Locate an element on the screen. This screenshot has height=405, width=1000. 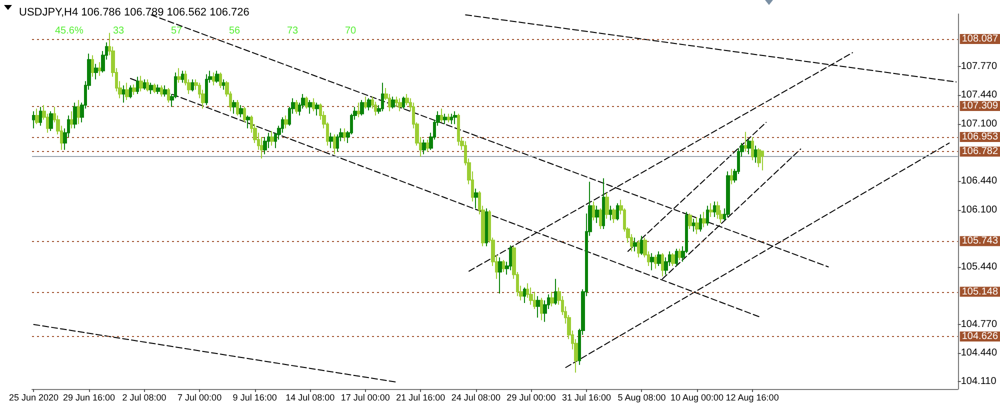
y-tick-label: 104.440 is located at coordinates (979, 352).